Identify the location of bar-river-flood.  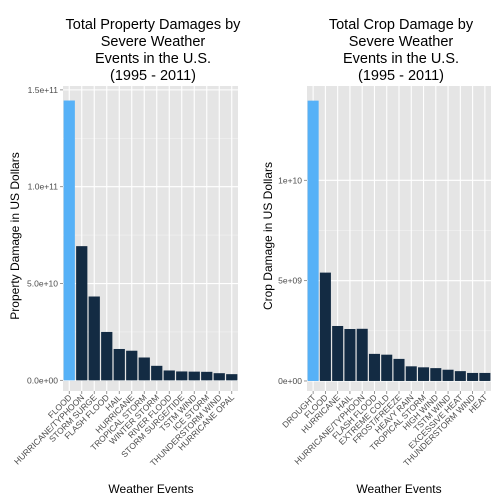
(169, 375).